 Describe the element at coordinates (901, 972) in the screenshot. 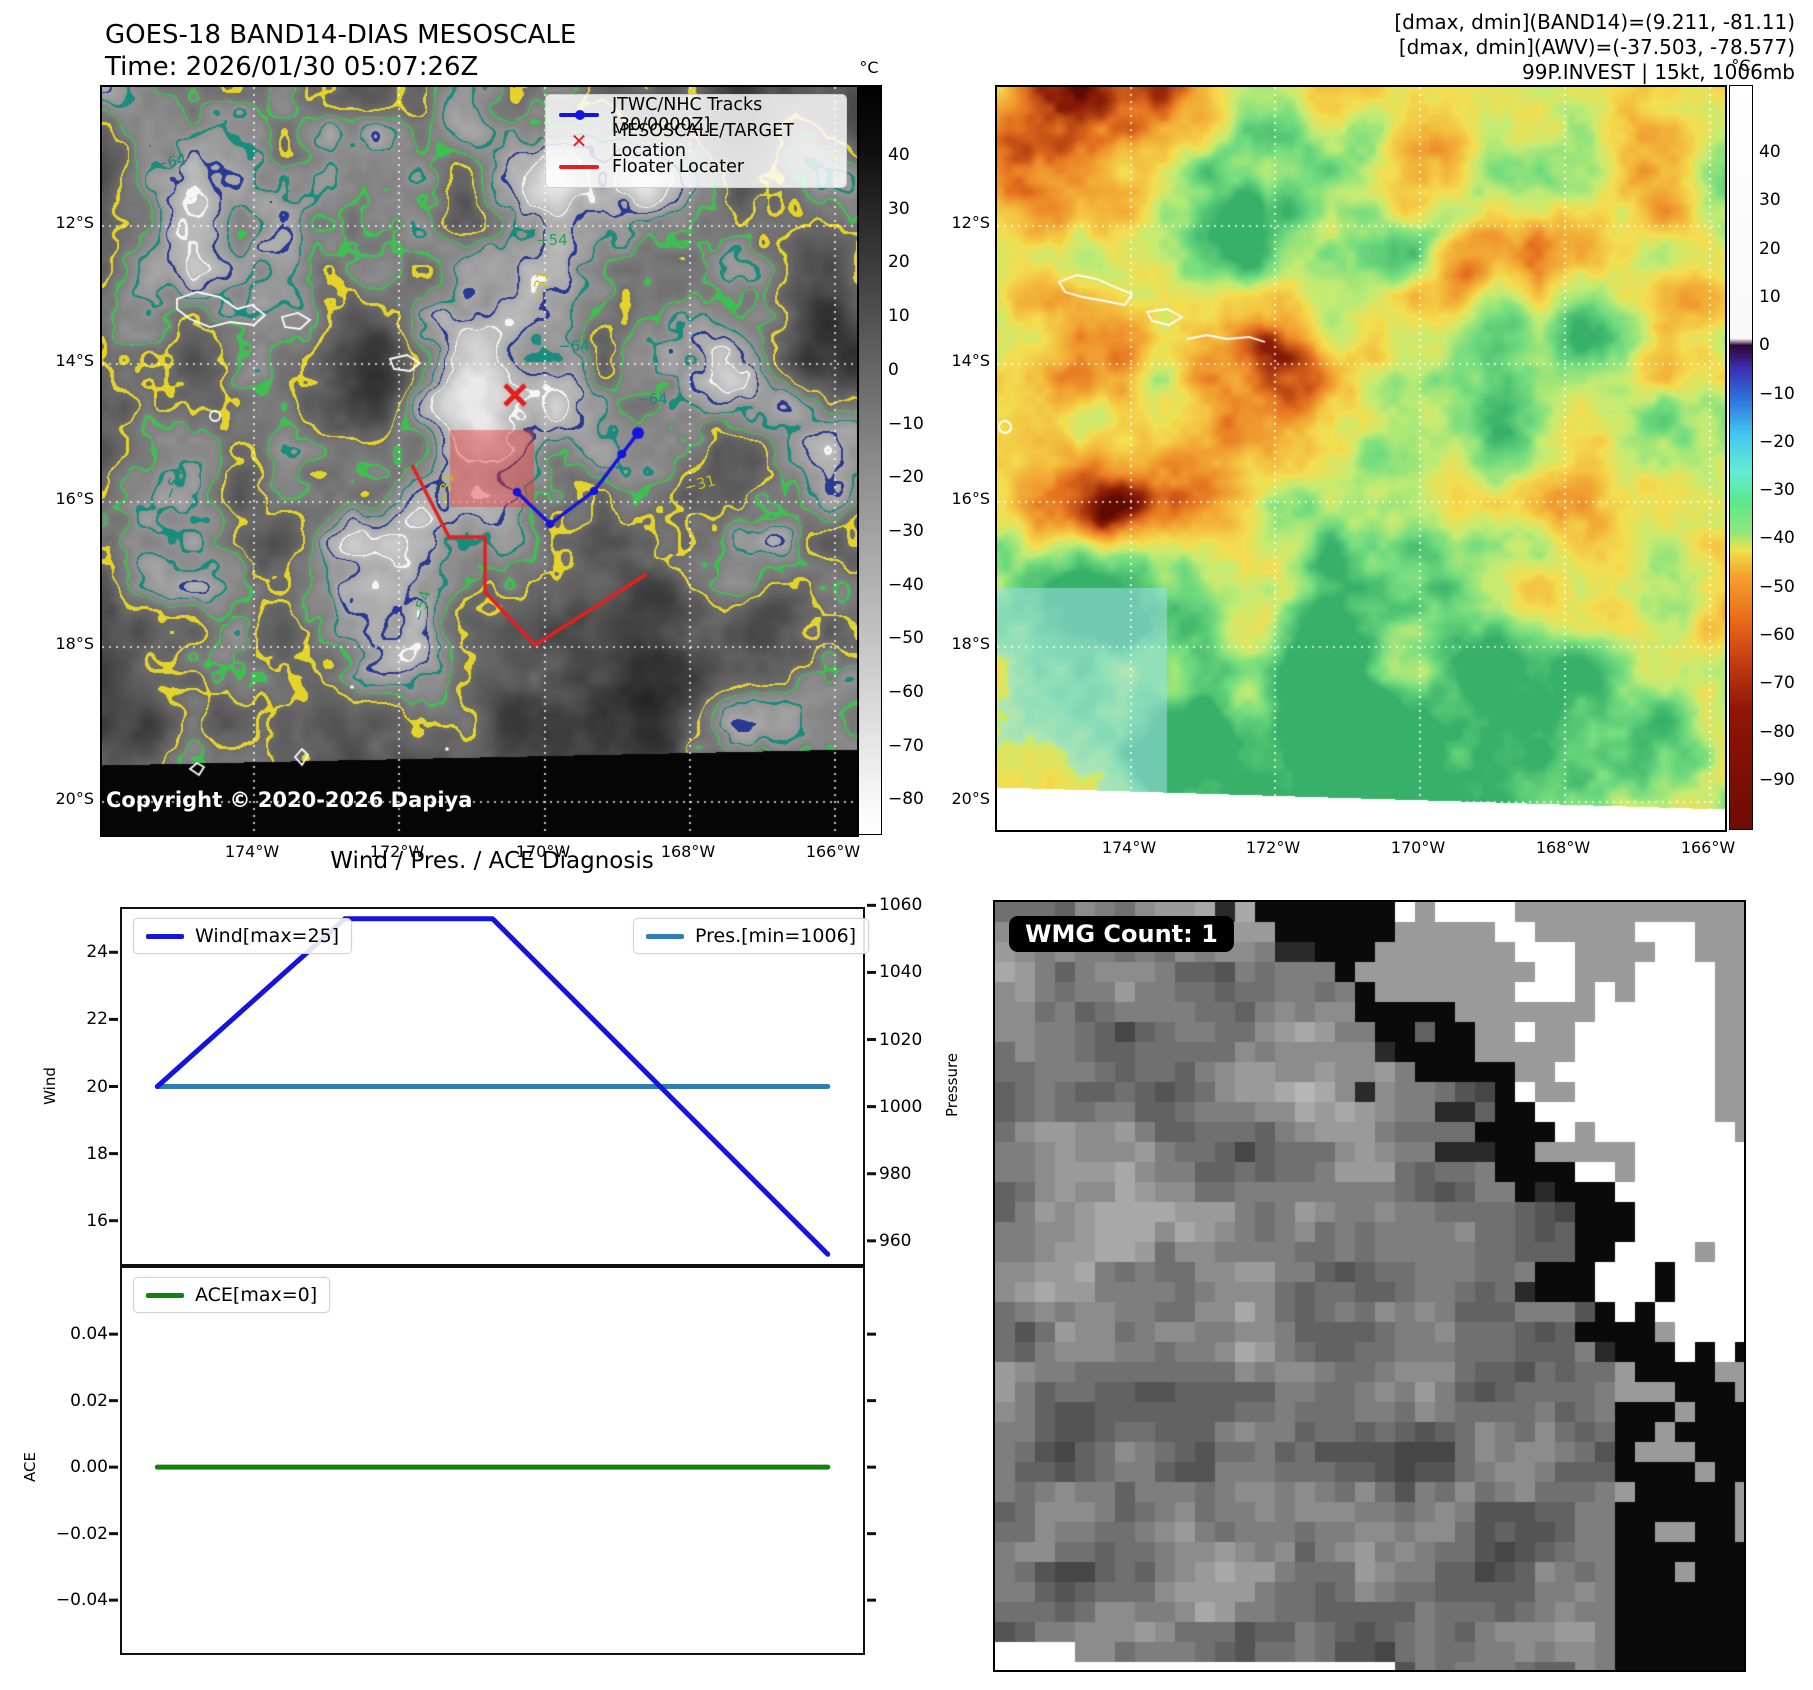

I see `axis-tick-label: 1040` at that location.